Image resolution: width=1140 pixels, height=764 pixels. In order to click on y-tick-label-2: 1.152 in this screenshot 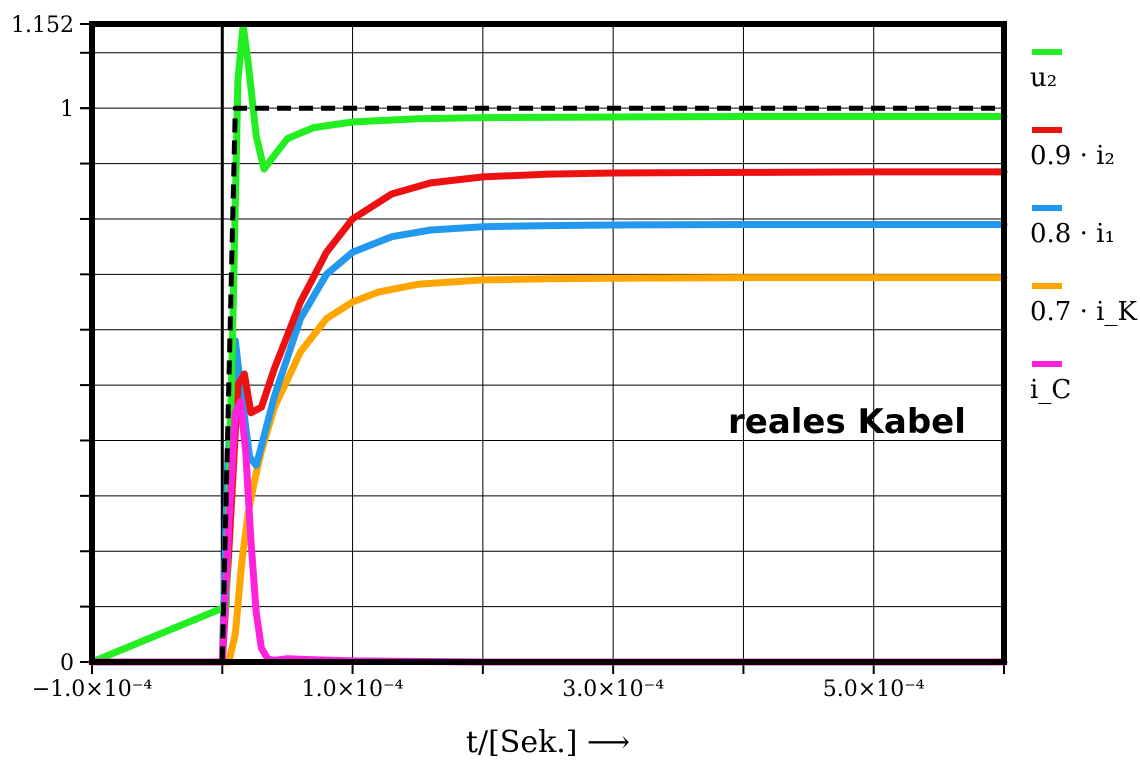, I will do `click(42, 25)`.